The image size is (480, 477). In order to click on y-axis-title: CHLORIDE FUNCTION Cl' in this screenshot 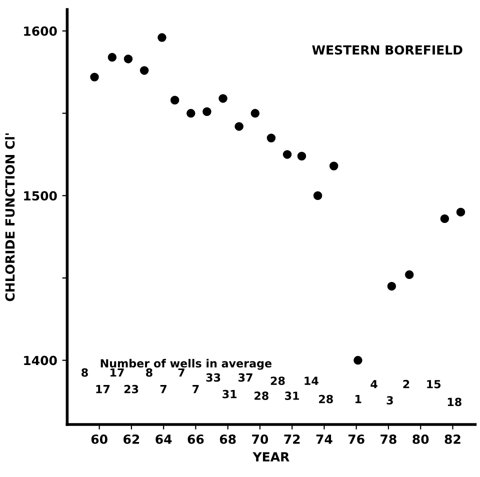, I will do `click(10, 217)`.